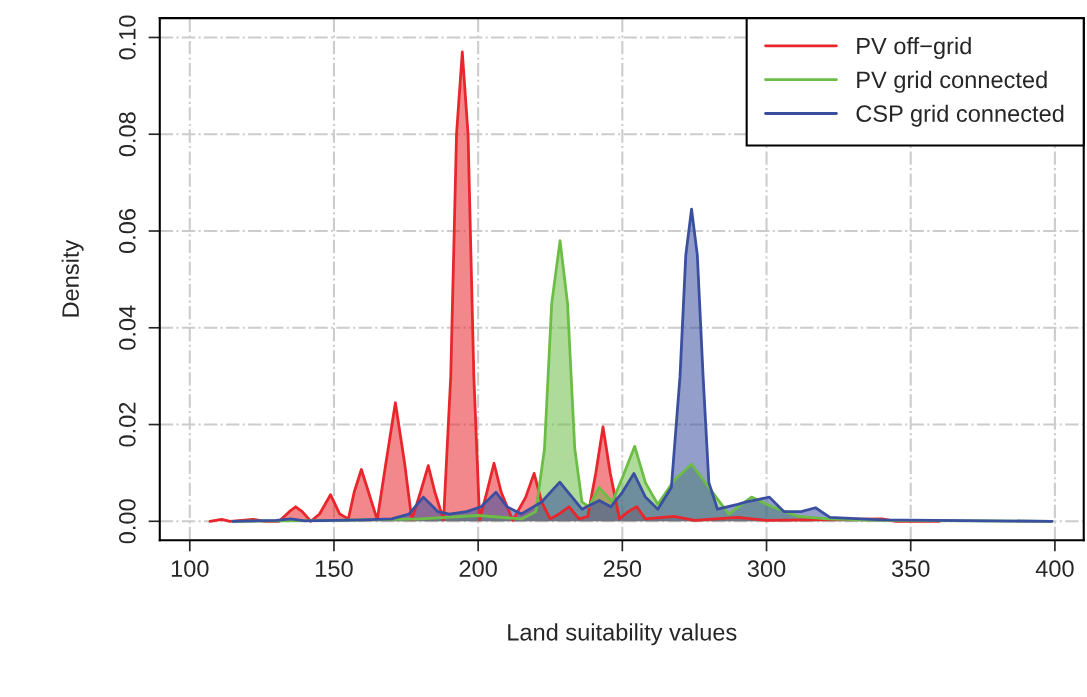 The height and width of the screenshot is (697, 1087). What do you see at coordinates (127, 424) in the screenshot?
I see `y-tick-label: 0.02` at bounding box center [127, 424].